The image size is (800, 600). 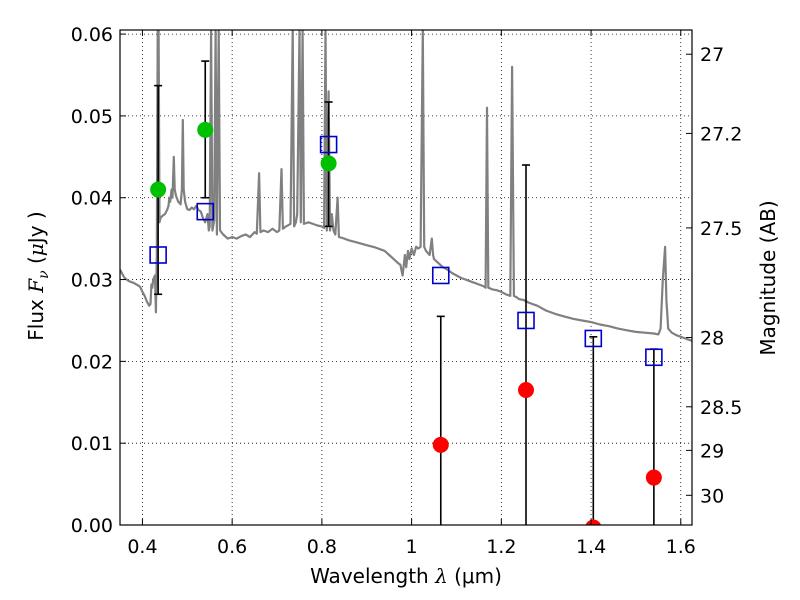 I want to click on y2-tick-label: 29, so click(x=712, y=451).